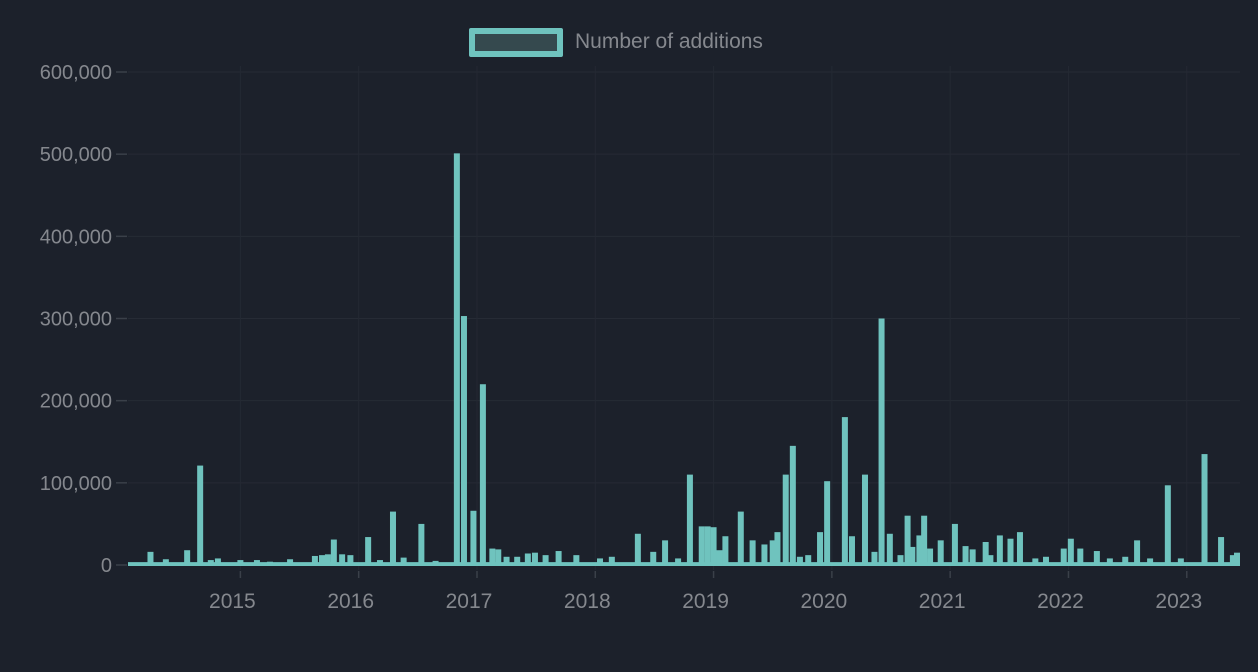  Describe the element at coordinates (76, 237) in the screenshot. I see `y-tick-label: 400,000` at that location.